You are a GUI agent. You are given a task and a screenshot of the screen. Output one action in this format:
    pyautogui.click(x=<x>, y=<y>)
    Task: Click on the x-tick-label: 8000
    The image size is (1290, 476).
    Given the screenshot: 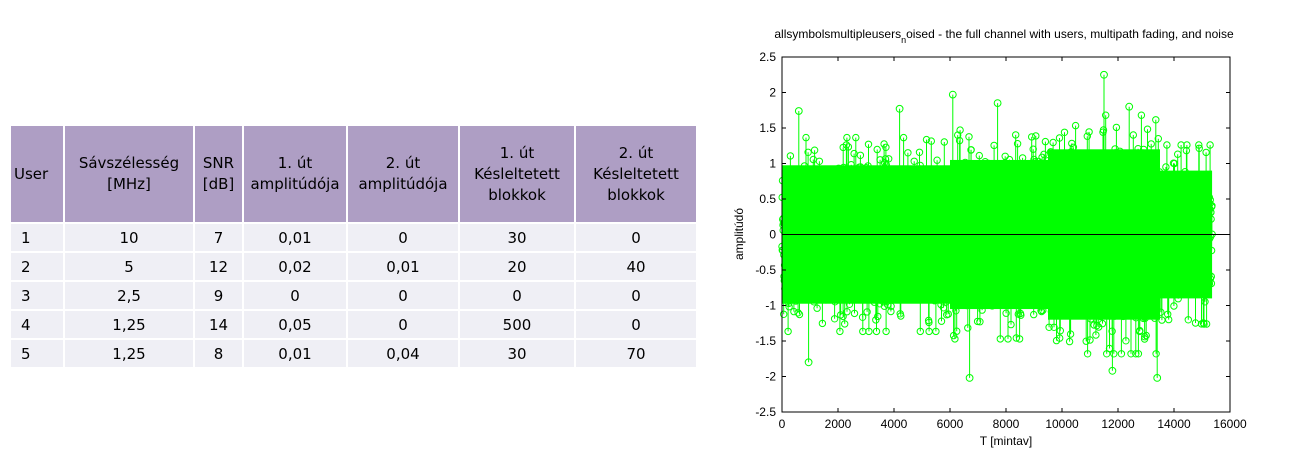 What is the action you would take?
    pyautogui.click(x=1006, y=424)
    